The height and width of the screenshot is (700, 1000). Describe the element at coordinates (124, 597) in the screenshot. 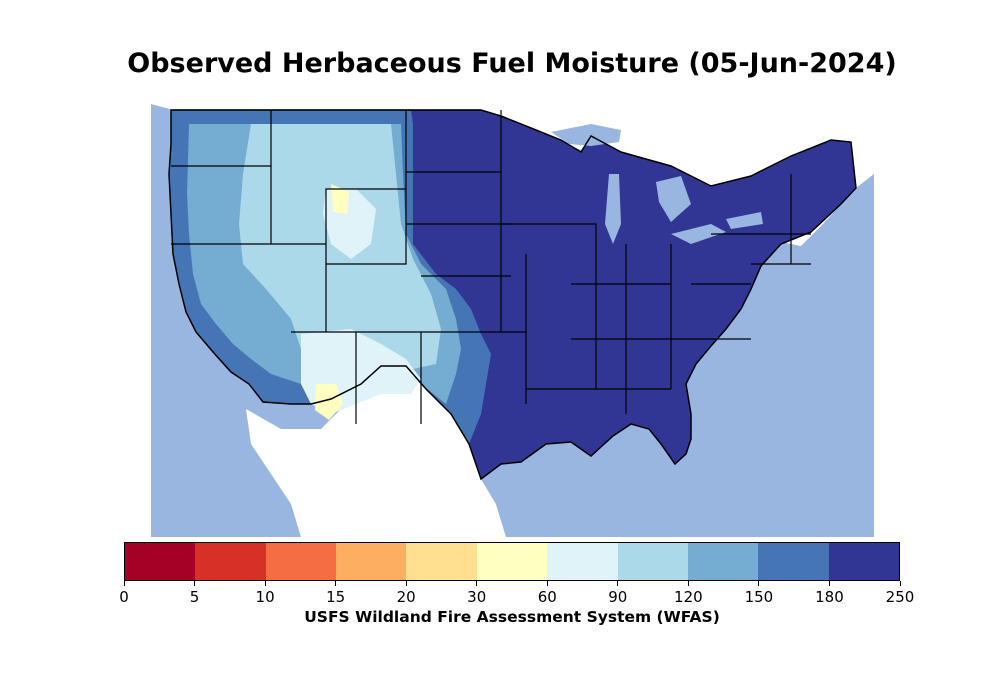

I see `colorbar-tick-label: 0` at that location.